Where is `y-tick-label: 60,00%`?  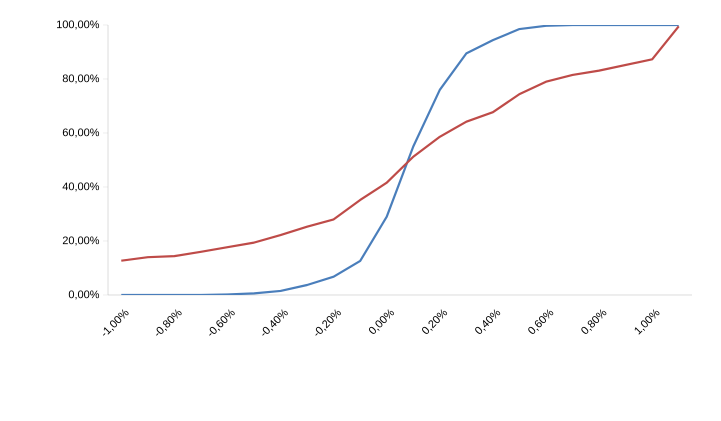 y-tick-label: 60,00% is located at coordinates (81, 133).